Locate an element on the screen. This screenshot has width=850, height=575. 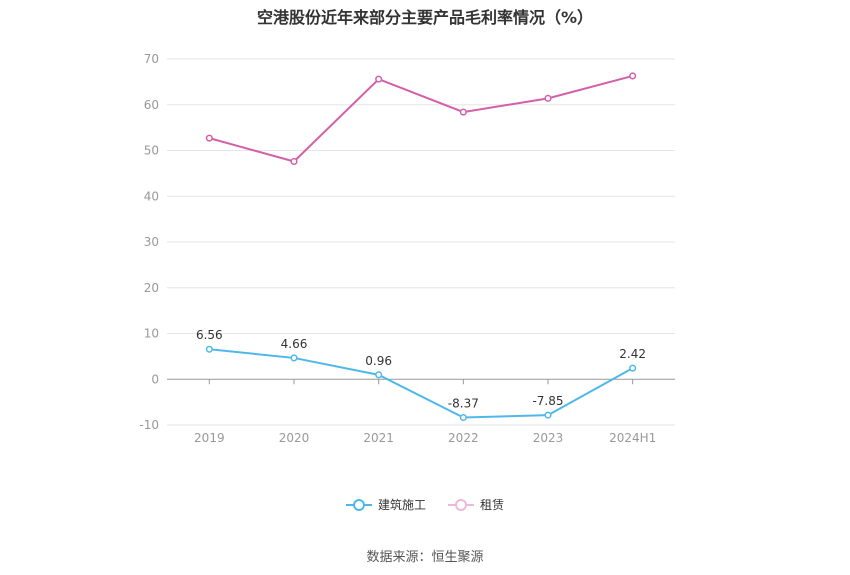
legend-item-construction: 建筑施工 is located at coordinates (385, 504).